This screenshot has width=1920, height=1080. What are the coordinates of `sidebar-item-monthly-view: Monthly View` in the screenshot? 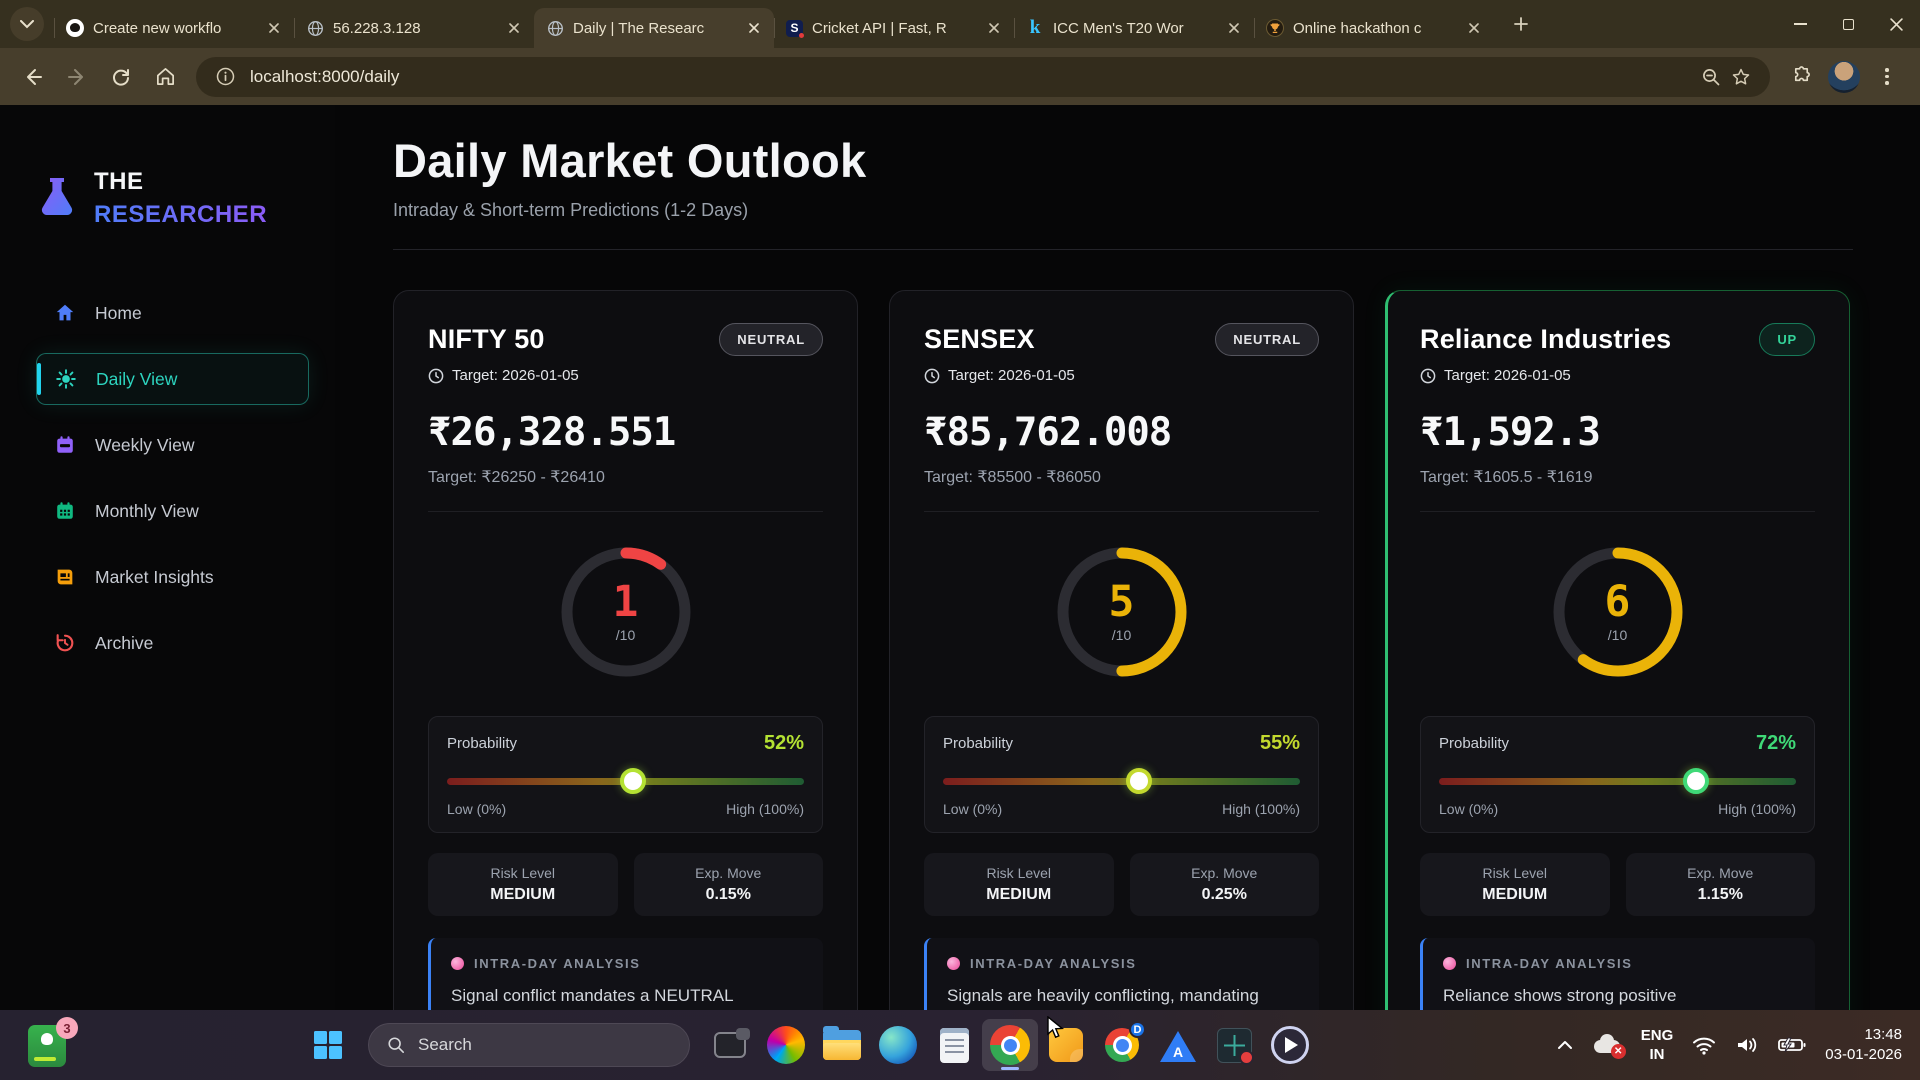 It's located at (172, 511).